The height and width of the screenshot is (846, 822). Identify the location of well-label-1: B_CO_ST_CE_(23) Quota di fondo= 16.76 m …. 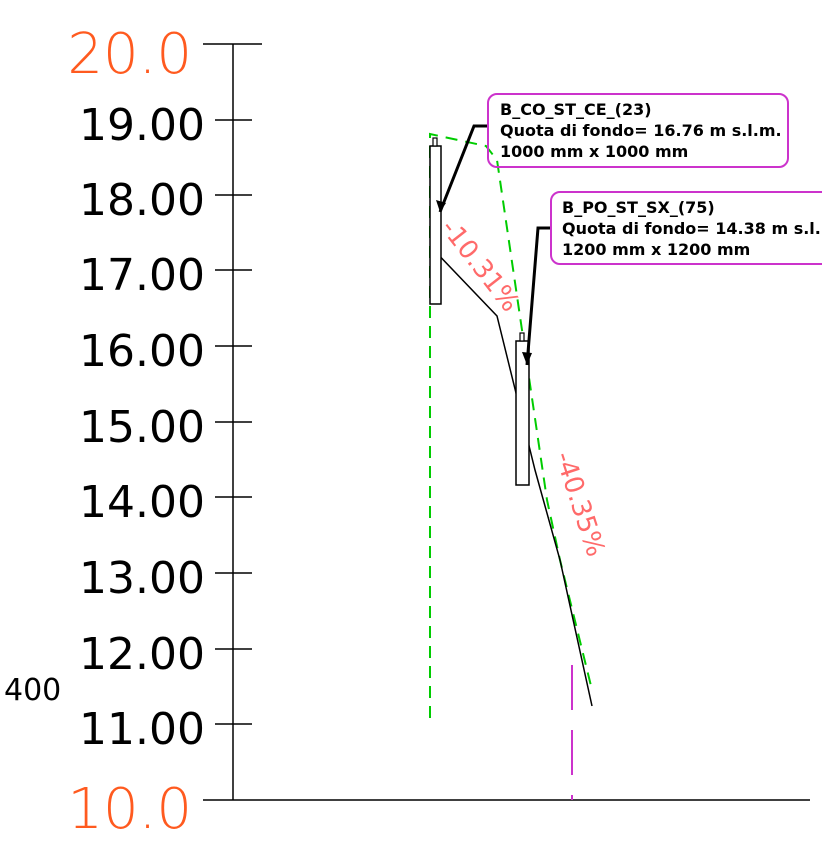
(638, 130).